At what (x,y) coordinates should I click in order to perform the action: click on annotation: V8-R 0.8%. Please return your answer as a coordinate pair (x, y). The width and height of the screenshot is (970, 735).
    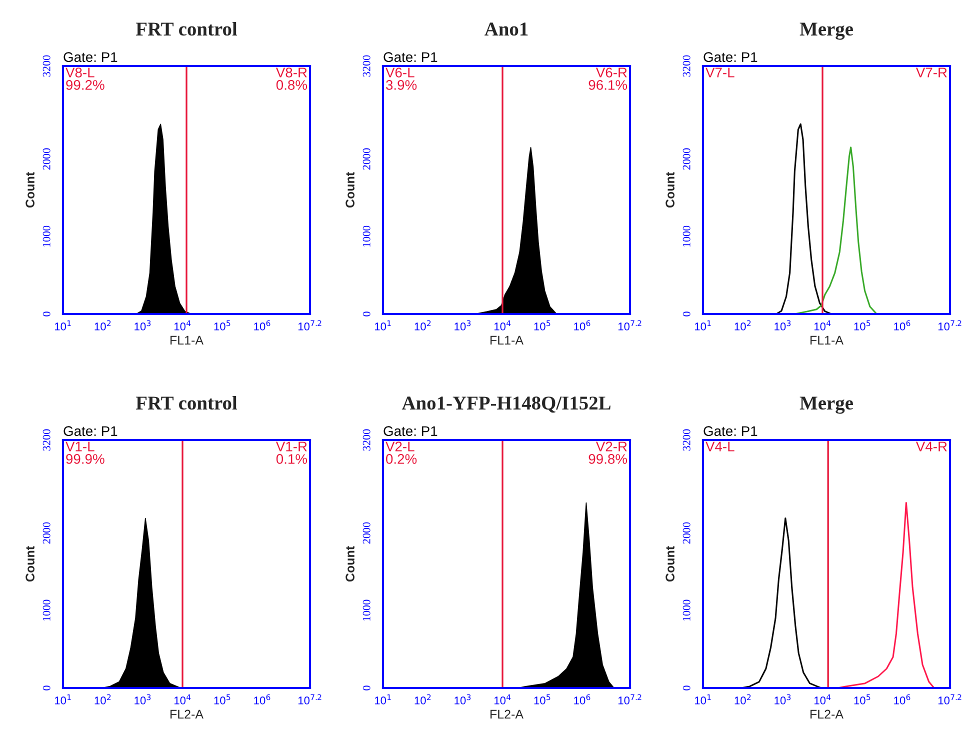
    Looking at the image, I should click on (292, 79).